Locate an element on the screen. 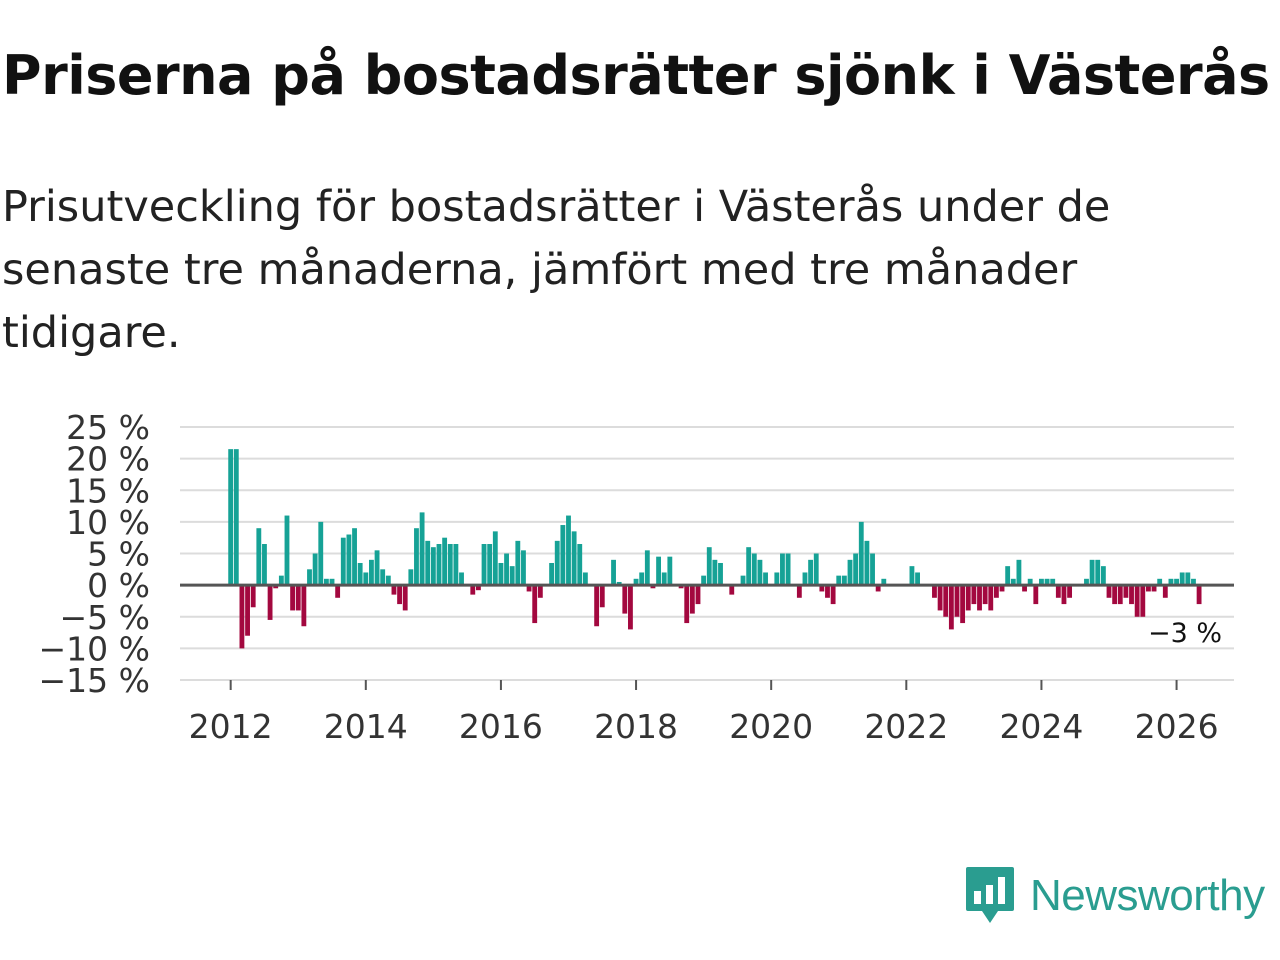 The image size is (1280, 960). y-axis: 25 %20 %15 %10 %5 %0 %−5 %−10 %−15 % is located at coordinates (95, 554).